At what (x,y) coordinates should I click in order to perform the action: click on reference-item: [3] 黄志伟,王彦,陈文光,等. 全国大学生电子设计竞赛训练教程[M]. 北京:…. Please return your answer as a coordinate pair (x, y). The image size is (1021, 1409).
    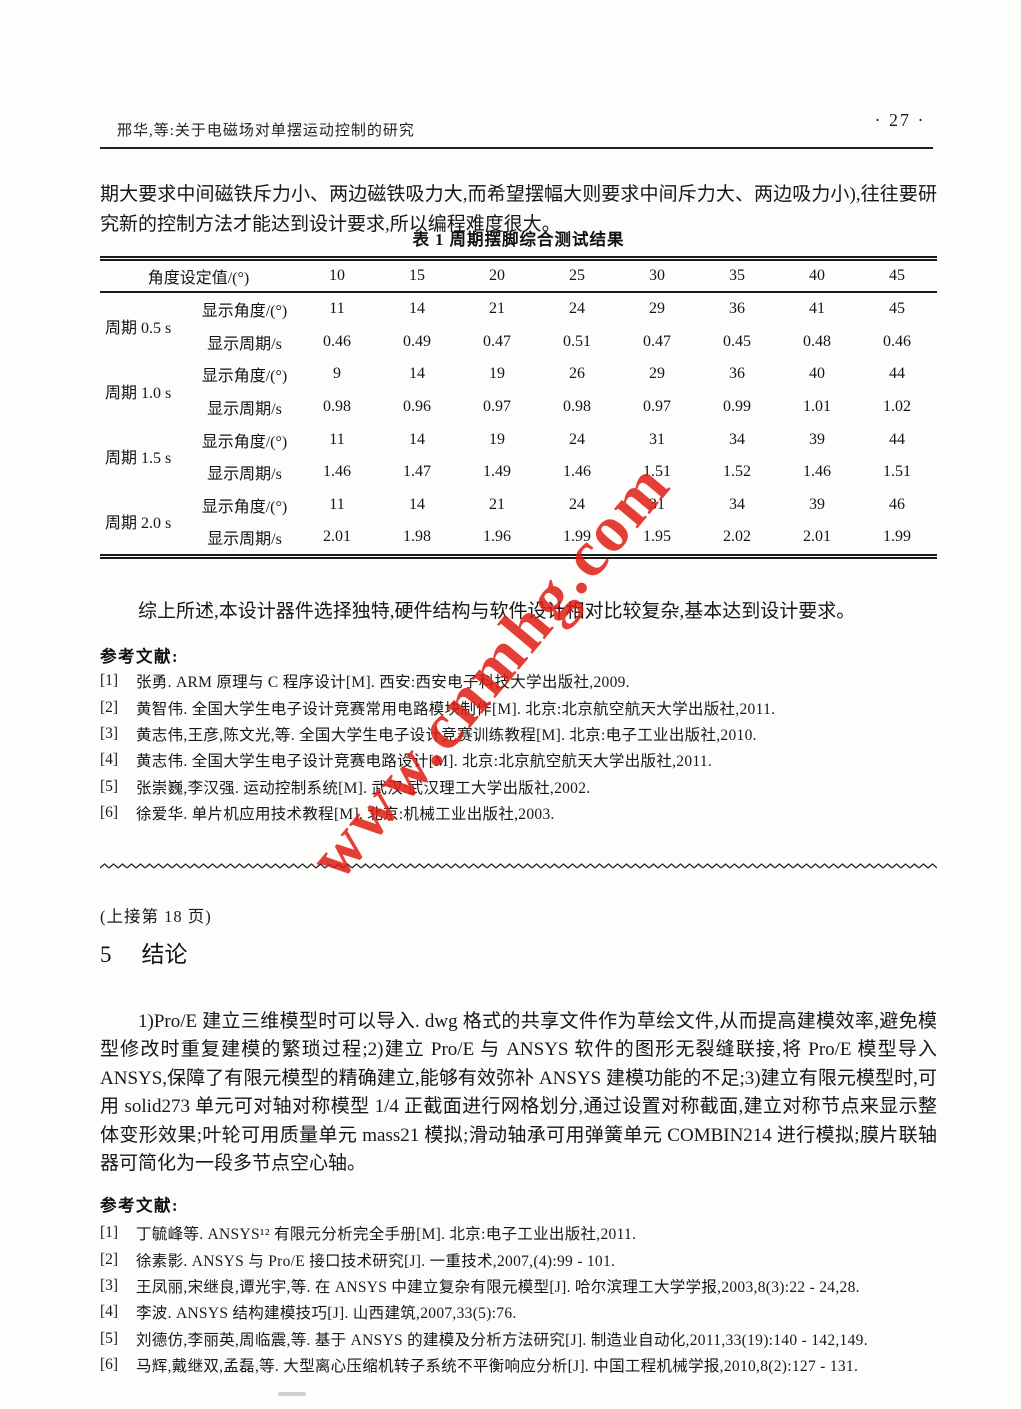
    Looking at the image, I should click on (530, 734).